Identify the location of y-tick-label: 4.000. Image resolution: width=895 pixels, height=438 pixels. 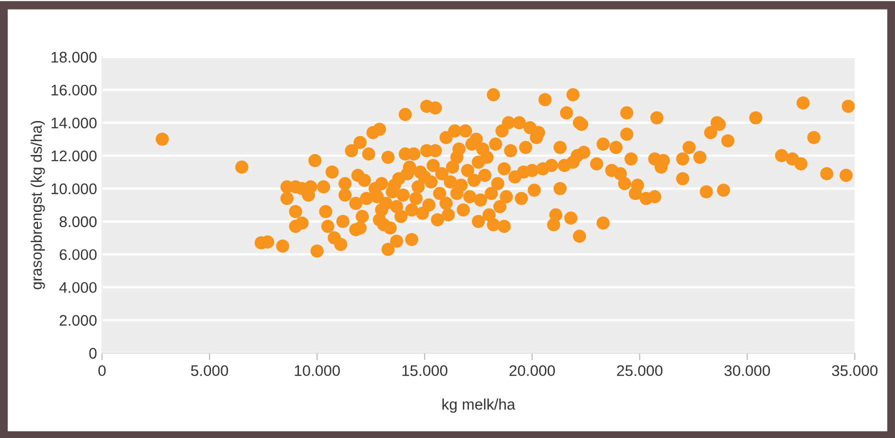
(78, 287).